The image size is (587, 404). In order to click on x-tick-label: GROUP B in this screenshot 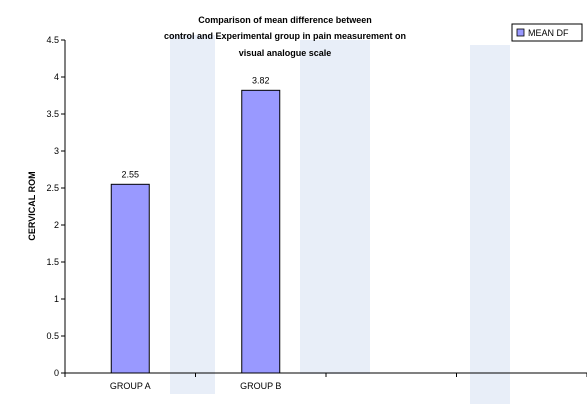, I will do `click(260, 386)`.